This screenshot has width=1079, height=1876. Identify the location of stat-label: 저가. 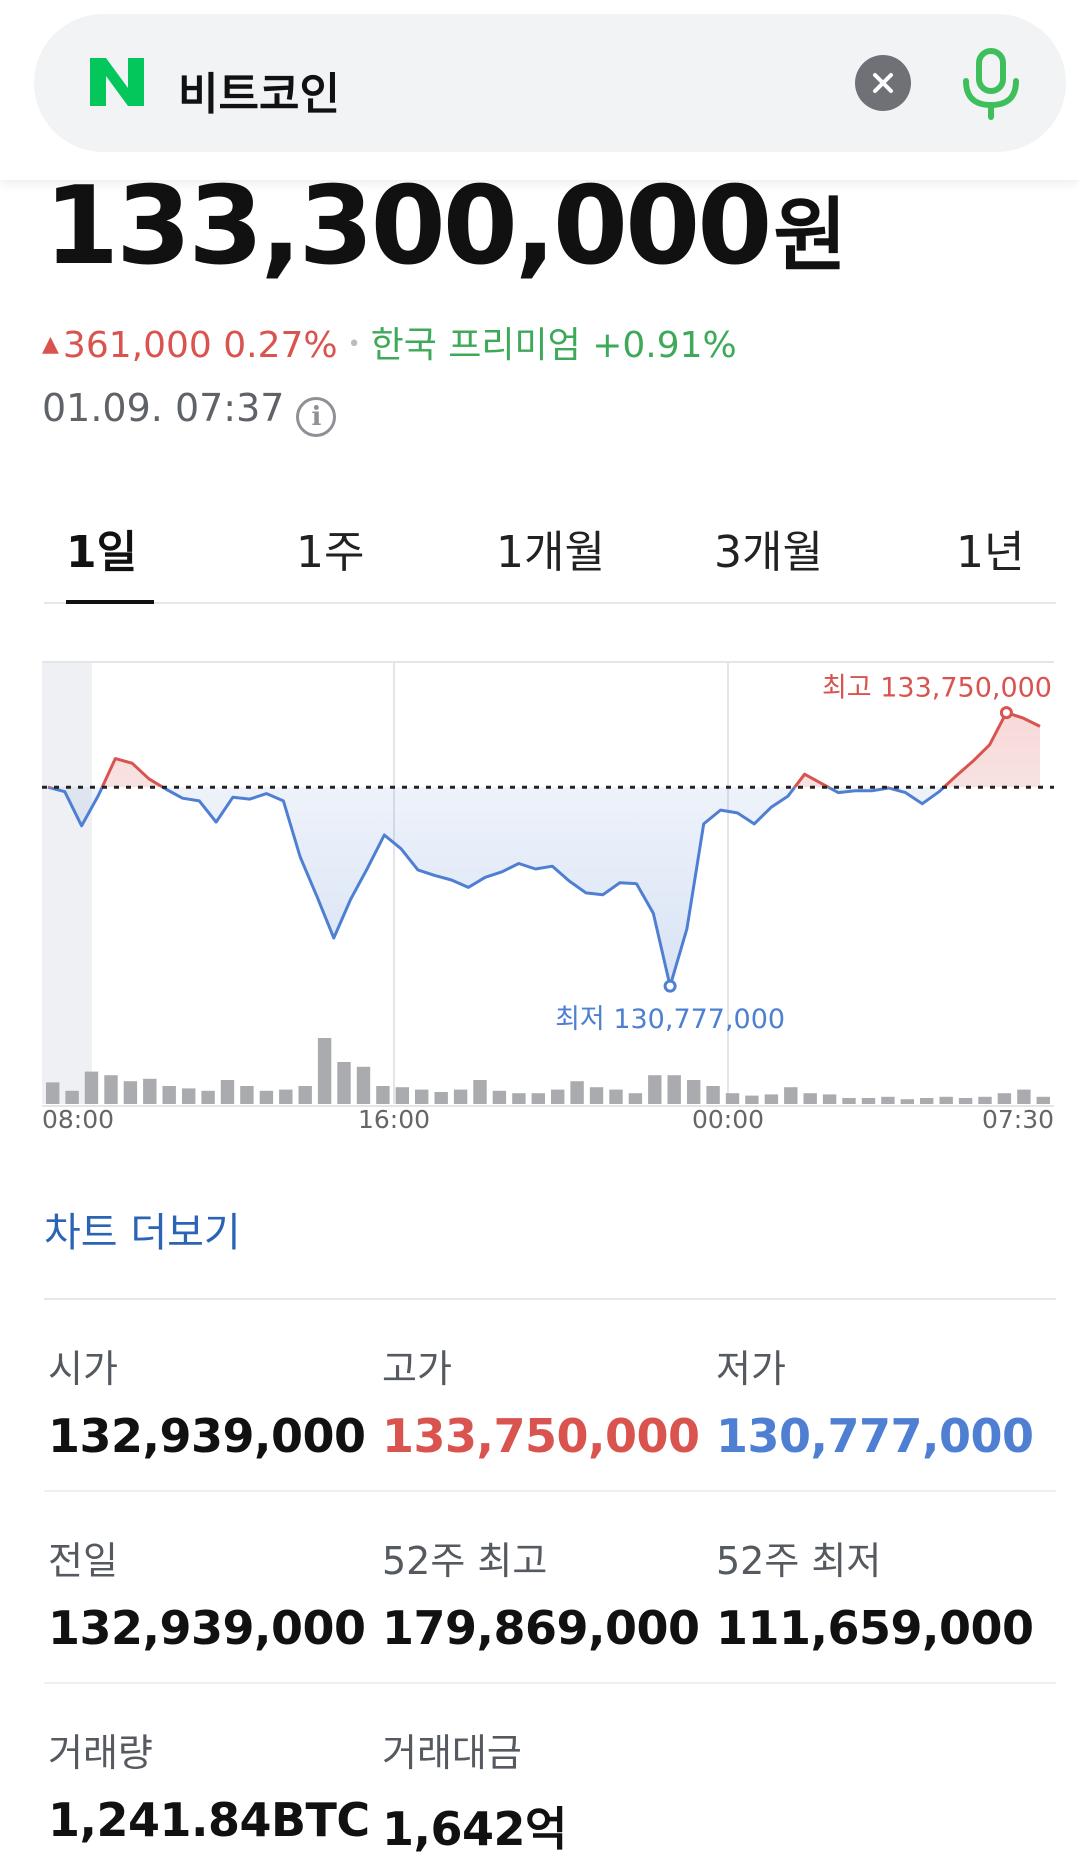
(751, 1369).